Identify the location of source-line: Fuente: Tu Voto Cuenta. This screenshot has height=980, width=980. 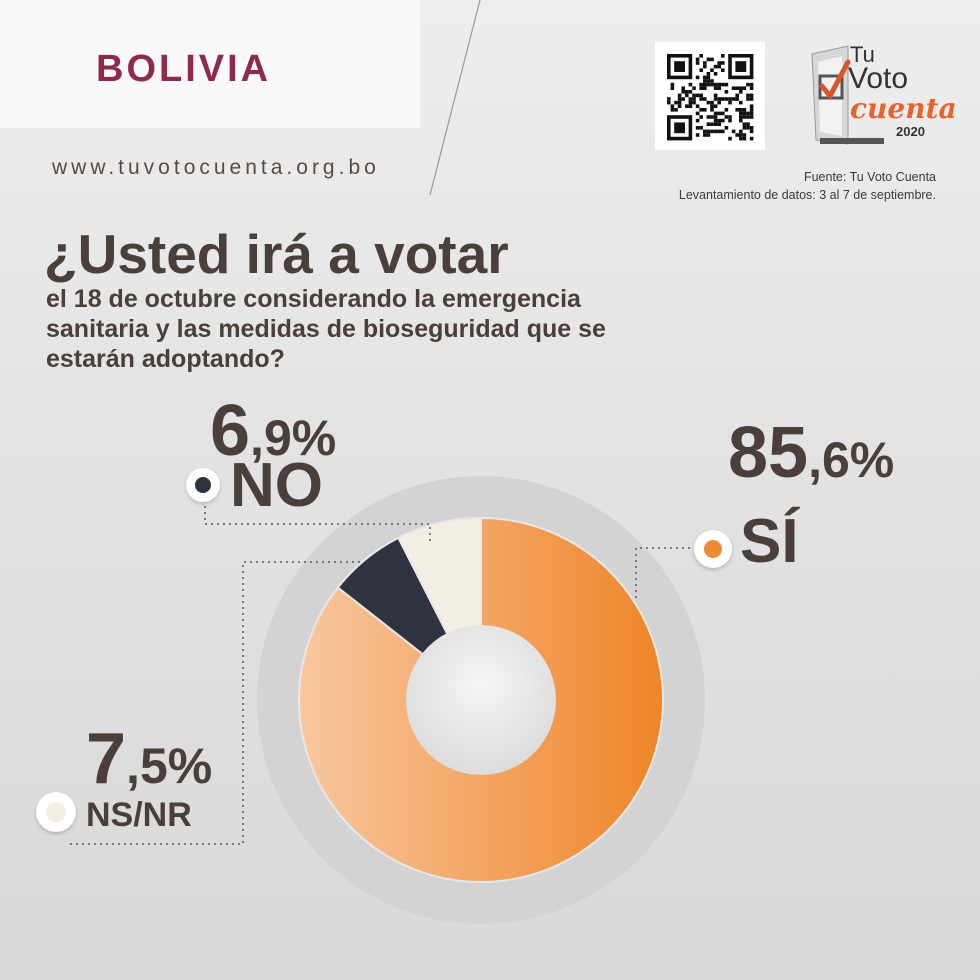
(869, 177).